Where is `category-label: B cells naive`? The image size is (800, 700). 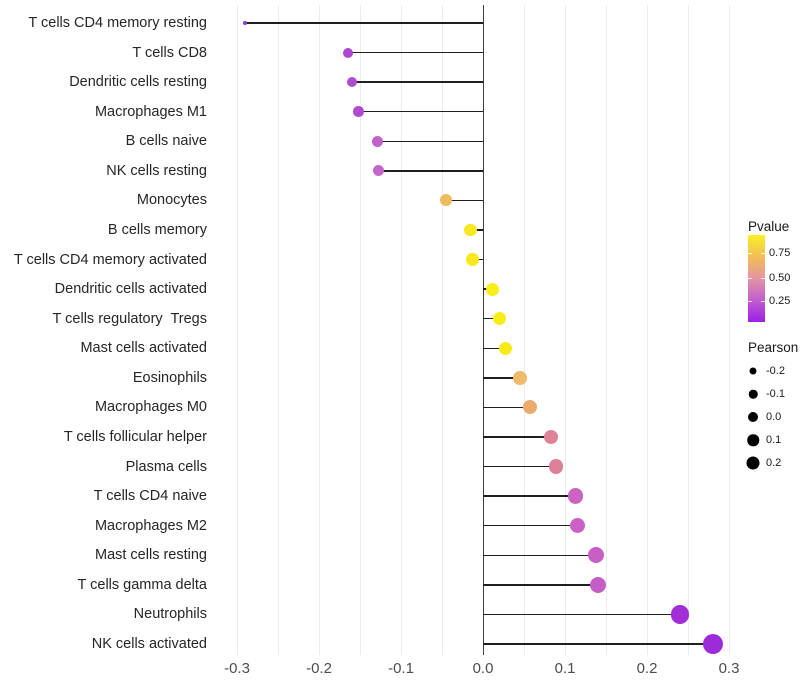 category-label: B cells naive is located at coordinates (166, 141).